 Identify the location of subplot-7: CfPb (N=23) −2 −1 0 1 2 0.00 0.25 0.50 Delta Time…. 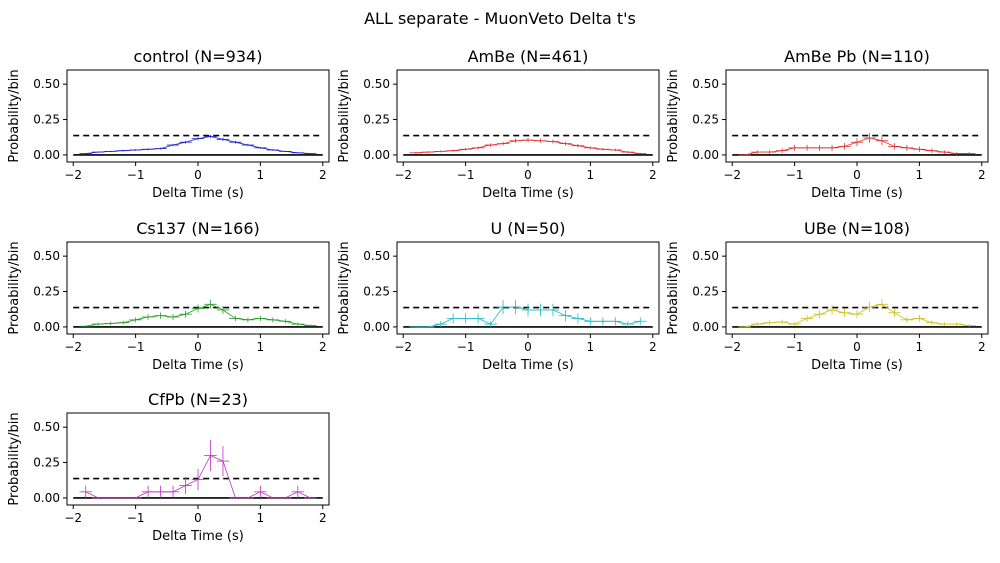
(168, 467).